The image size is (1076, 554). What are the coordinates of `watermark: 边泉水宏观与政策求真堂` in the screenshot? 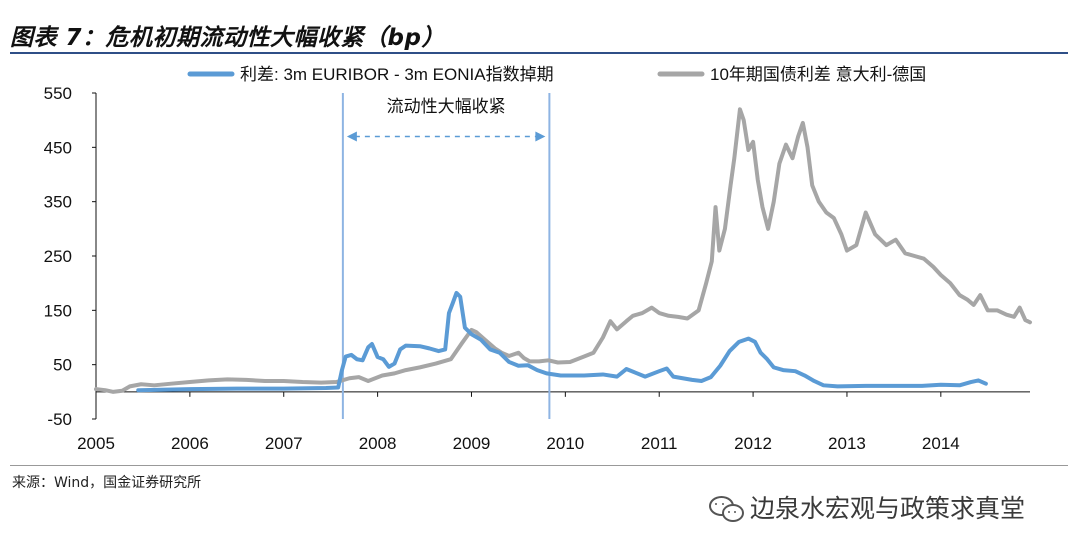 It's located at (866, 507).